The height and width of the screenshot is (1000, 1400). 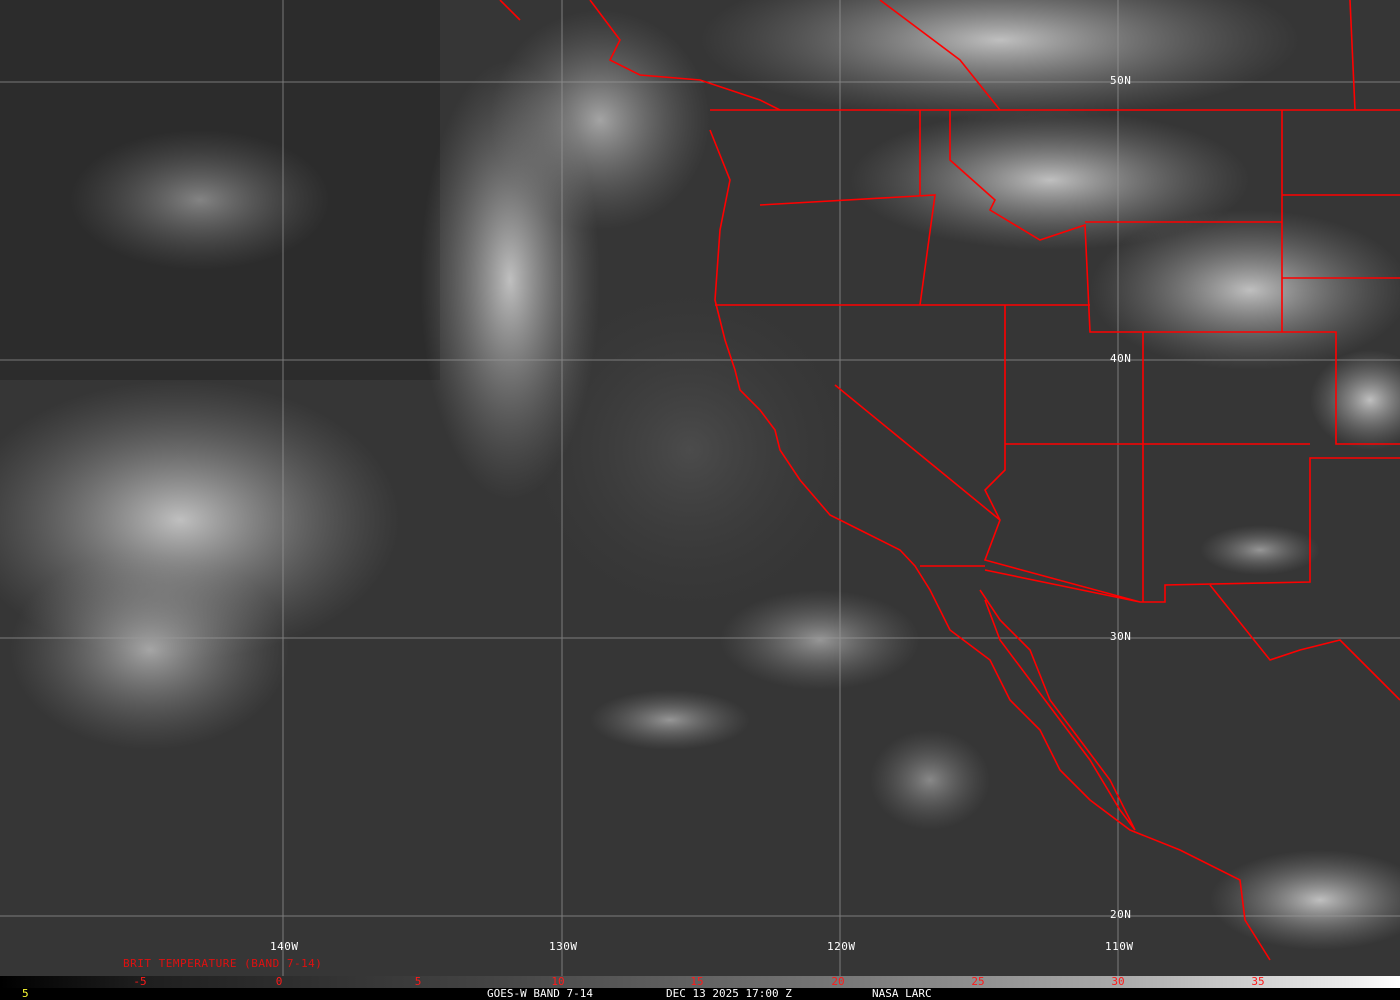 I want to click on lat-label-30n: 30N, so click(x=1121, y=636).